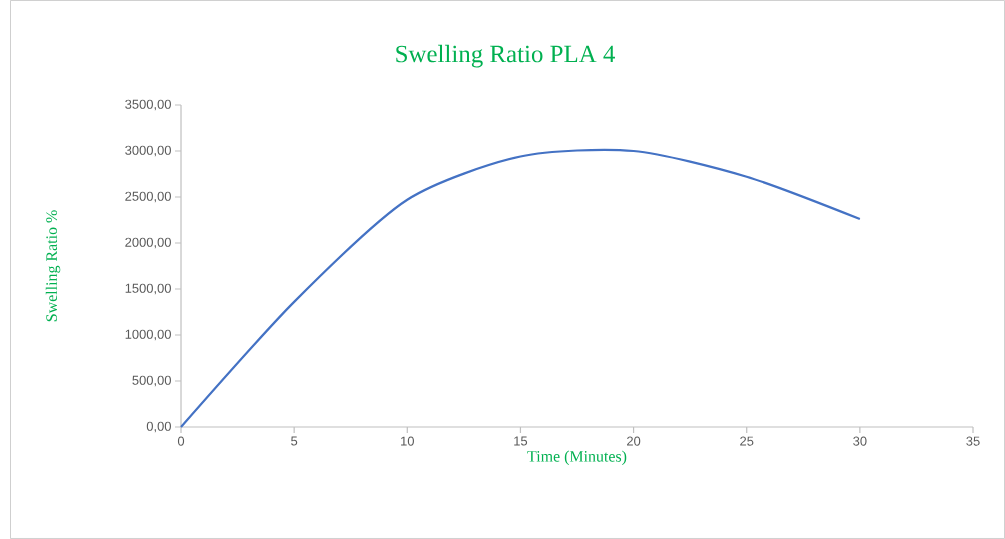  Describe the element at coordinates (151, 381) in the screenshot. I see `y-tick-label: 500,00` at that location.